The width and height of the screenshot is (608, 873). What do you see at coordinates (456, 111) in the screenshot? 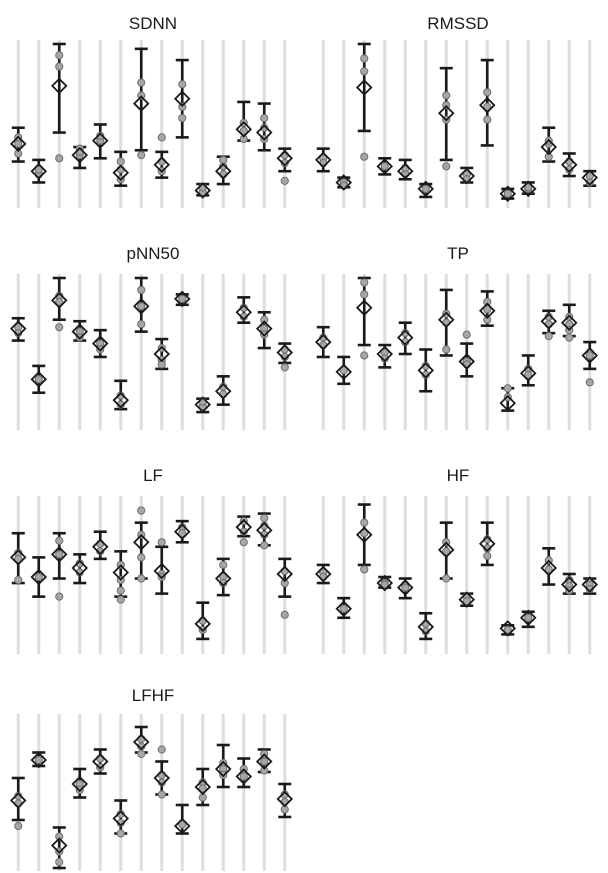
I see `panel-rmssd: RMSSD` at bounding box center [456, 111].